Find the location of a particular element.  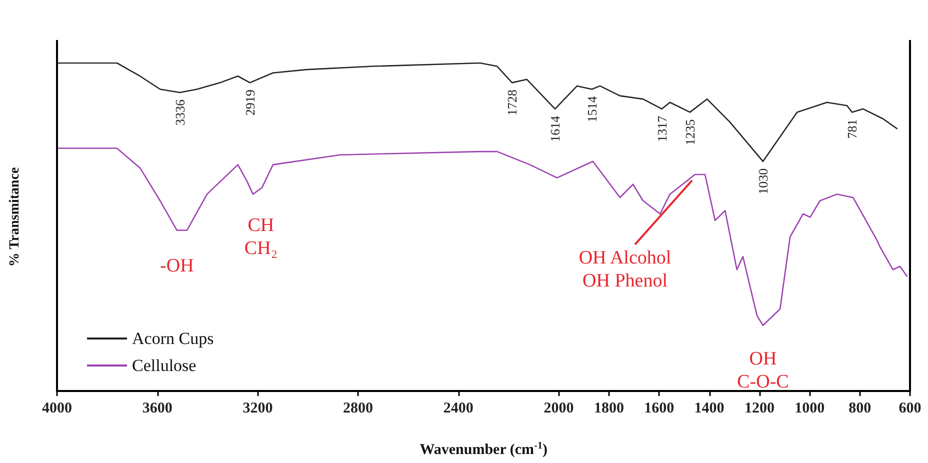

annotation: -OH is located at coordinates (177, 265).